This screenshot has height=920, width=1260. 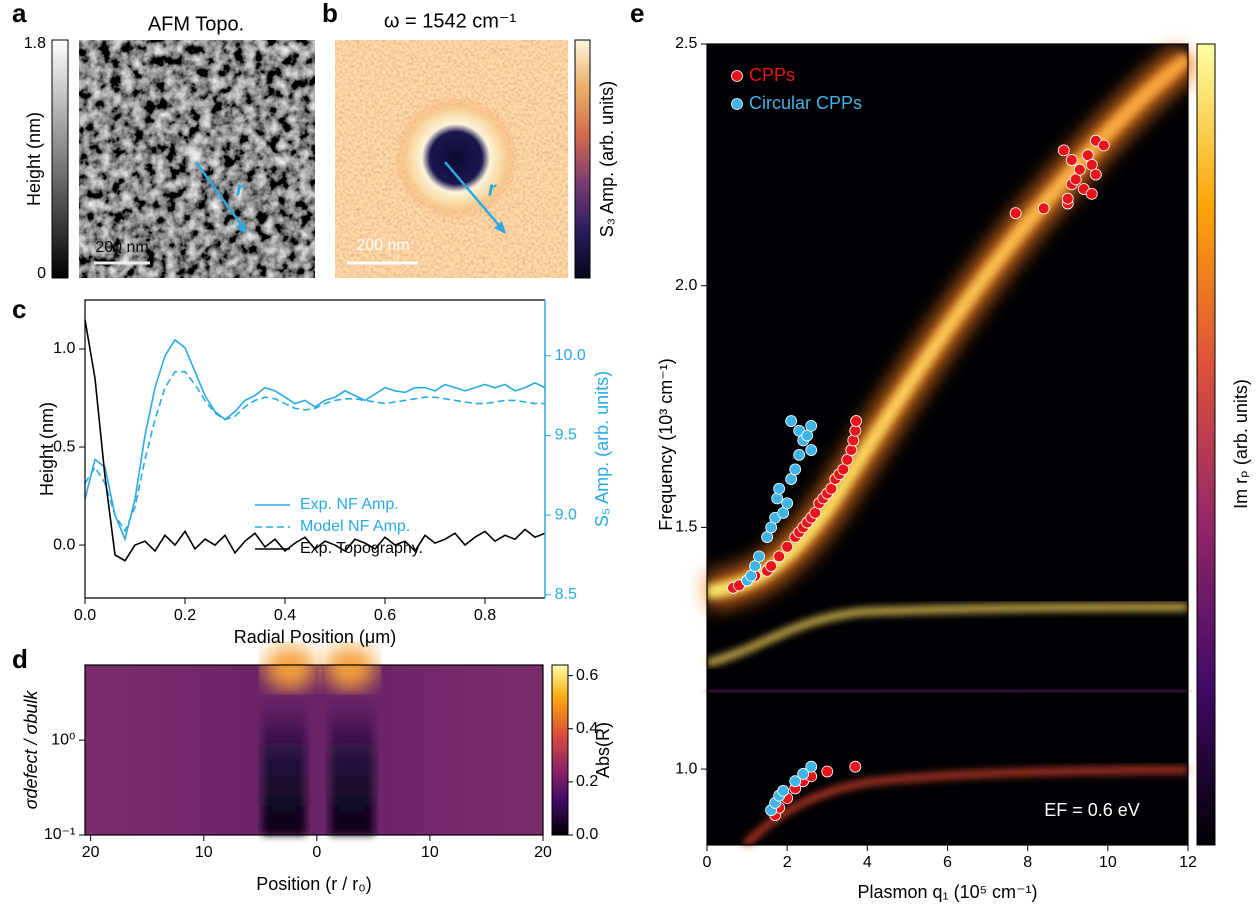 What do you see at coordinates (85, 615) in the screenshot?
I see `x-tick-label: 0.0` at bounding box center [85, 615].